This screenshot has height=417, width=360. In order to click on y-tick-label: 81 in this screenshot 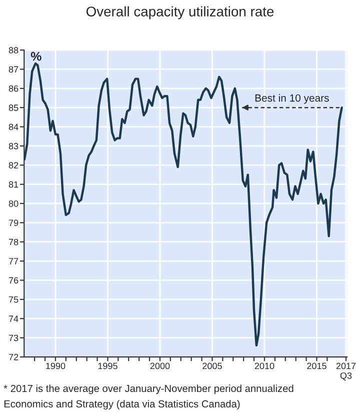, I will do `click(13, 184)`.